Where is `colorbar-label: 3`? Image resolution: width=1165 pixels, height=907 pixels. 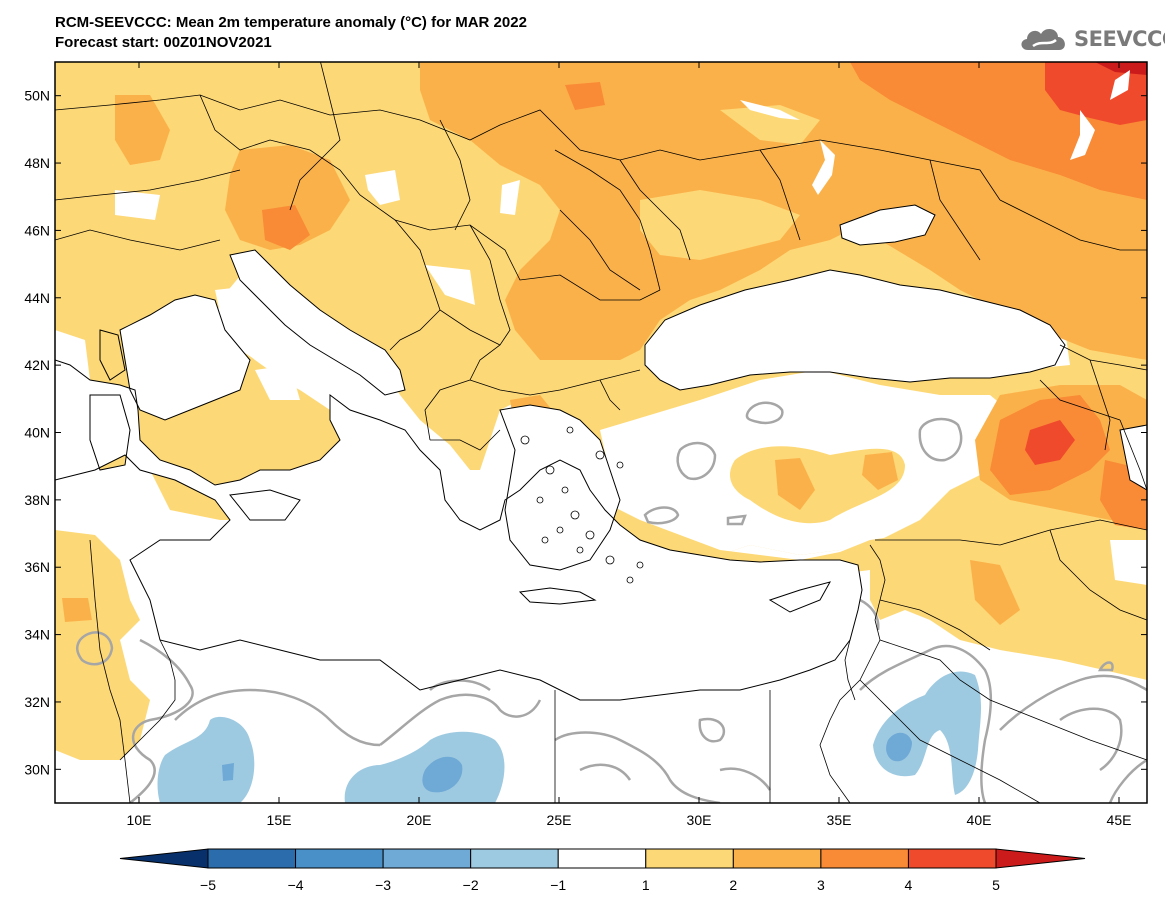
colorbar-label: 3 is located at coordinates (821, 885).